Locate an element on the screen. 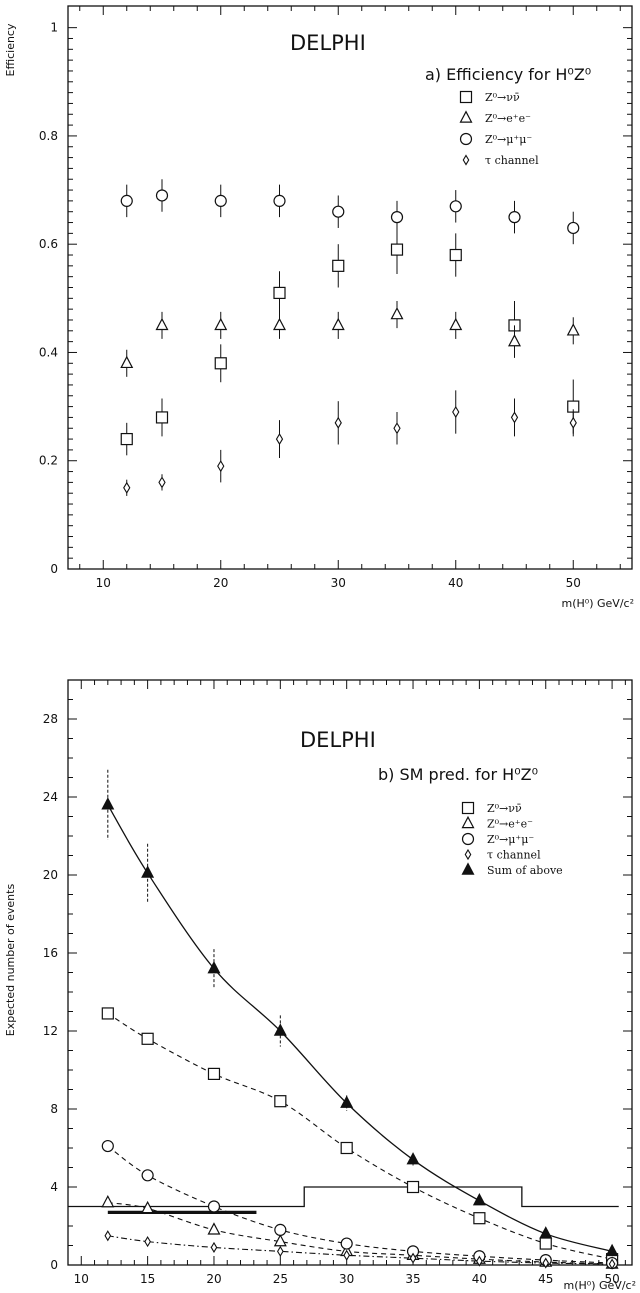 The height and width of the screenshot is (1293, 640). legend-label: τ channel is located at coordinates (512, 160).